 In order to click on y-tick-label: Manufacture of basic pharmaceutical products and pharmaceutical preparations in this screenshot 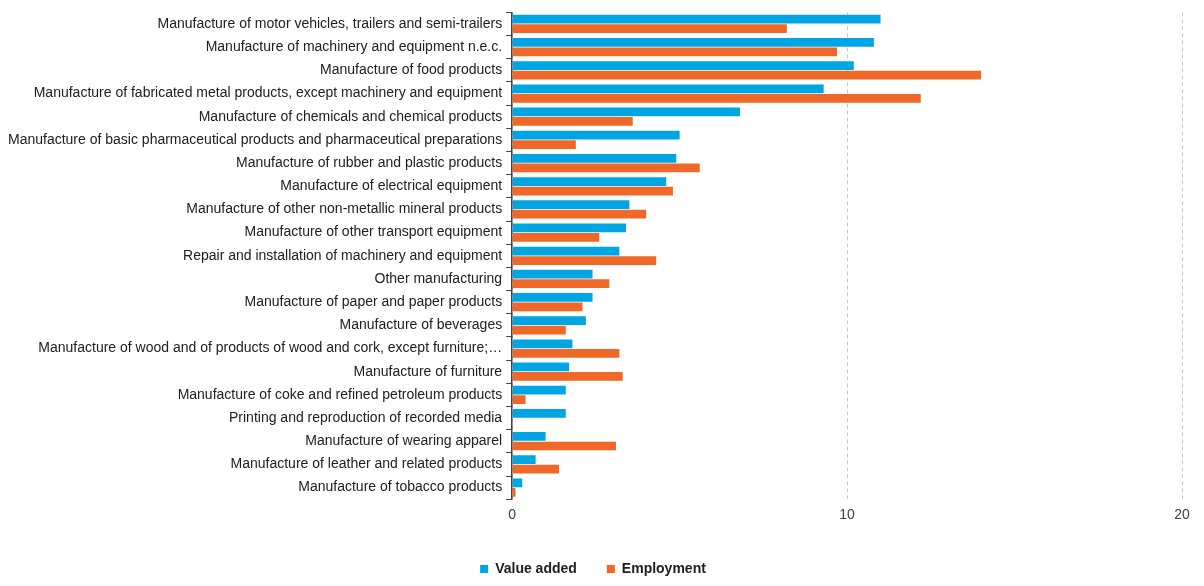, I will do `click(255, 138)`.